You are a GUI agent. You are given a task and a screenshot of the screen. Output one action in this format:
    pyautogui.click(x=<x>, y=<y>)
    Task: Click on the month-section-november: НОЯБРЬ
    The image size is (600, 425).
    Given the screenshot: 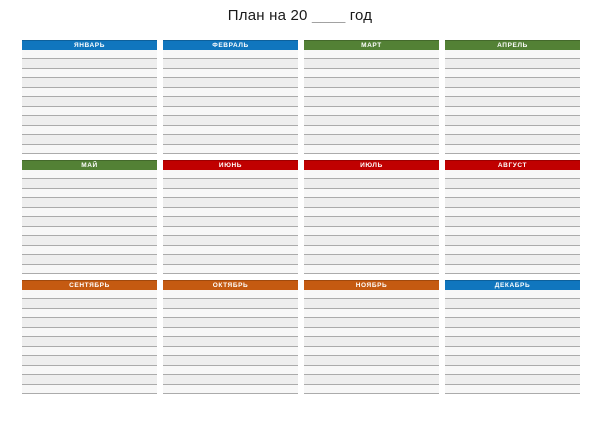 What is the action you would take?
    pyautogui.click(x=371, y=337)
    